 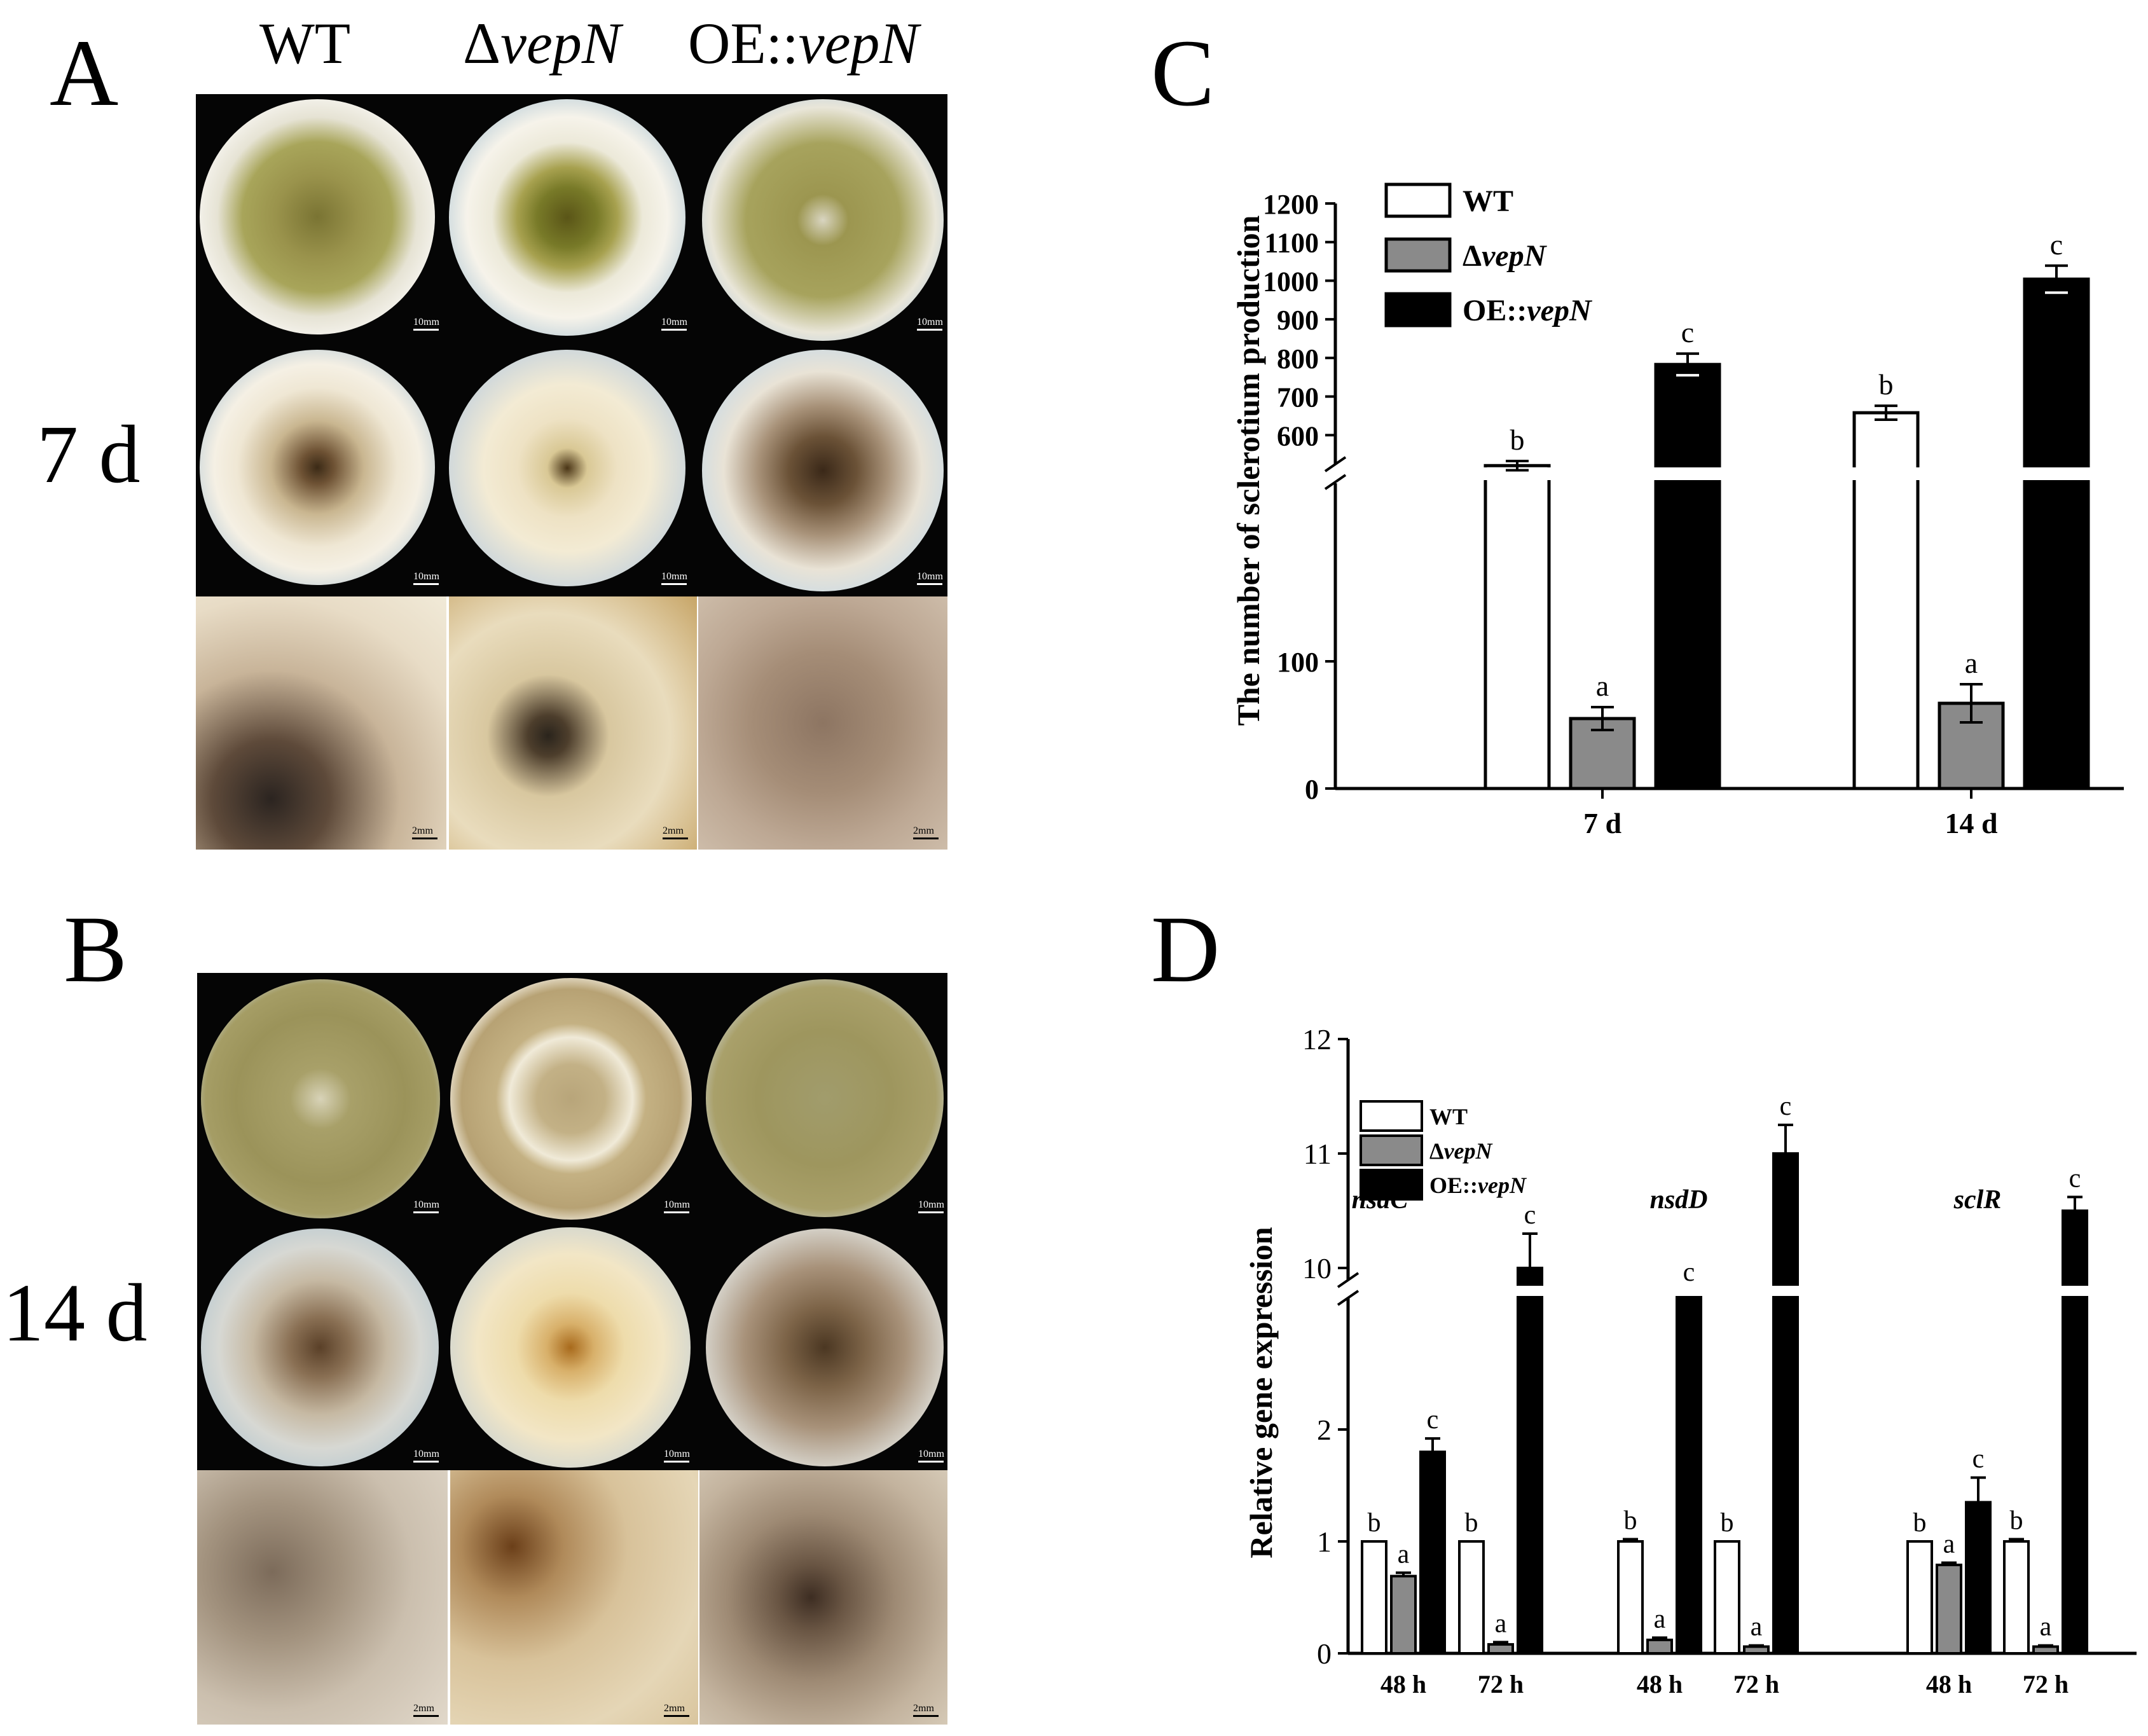 I want to click on y-tick-label: 800, so click(x=1298, y=359).